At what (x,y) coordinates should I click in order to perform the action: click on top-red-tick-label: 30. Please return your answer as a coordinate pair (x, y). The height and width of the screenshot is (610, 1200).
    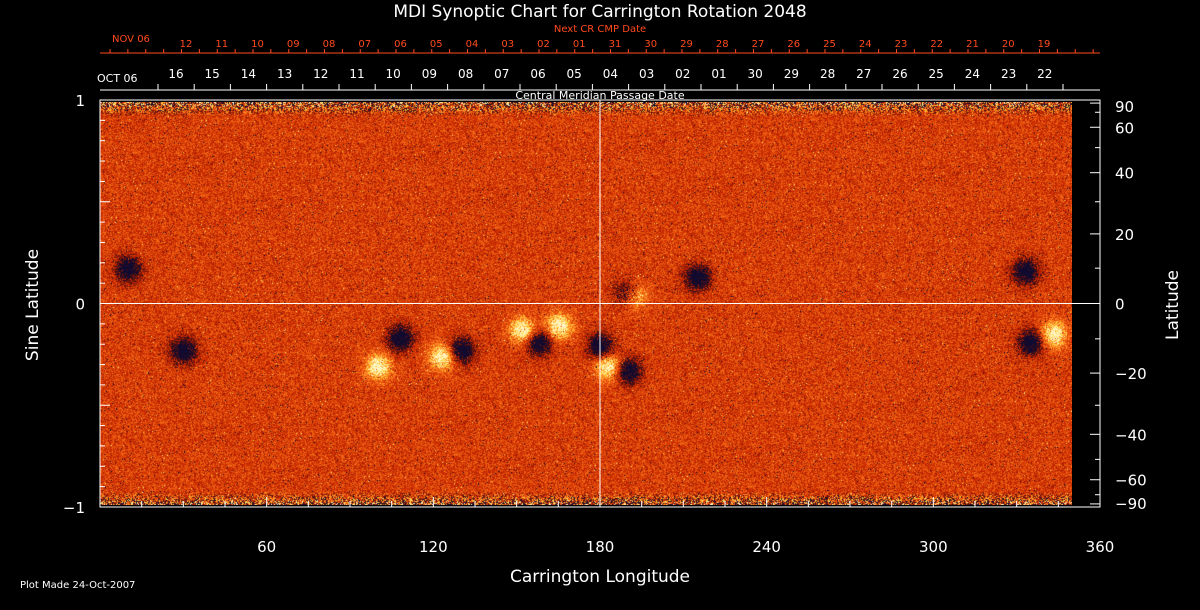
    Looking at the image, I should click on (650, 44).